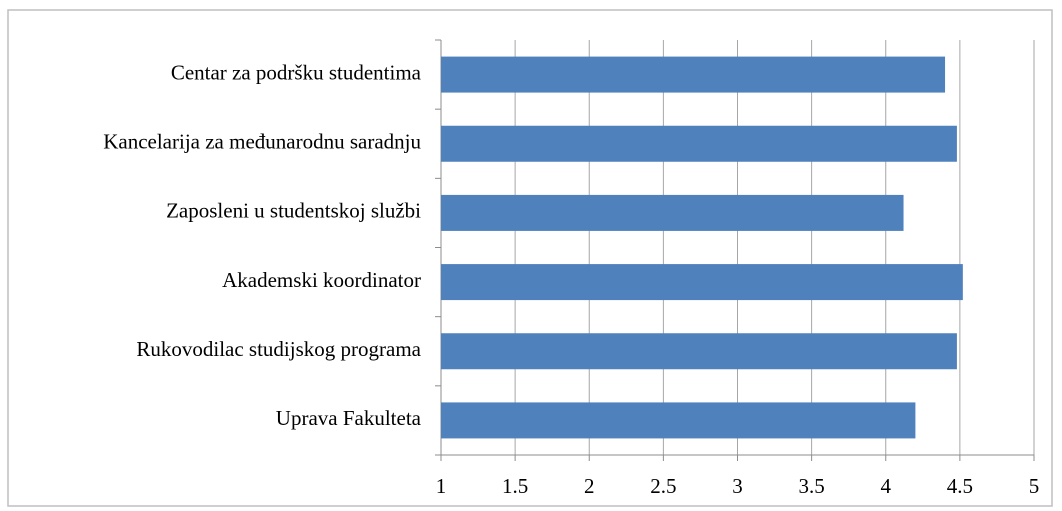  I want to click on x-tick-label: 4.5, so click(960, 486).